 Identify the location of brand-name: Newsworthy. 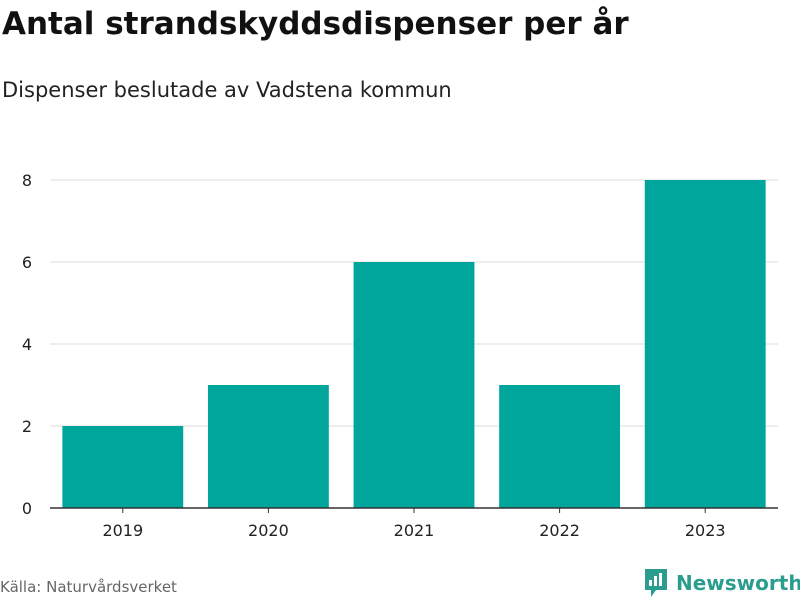
(738, 583).